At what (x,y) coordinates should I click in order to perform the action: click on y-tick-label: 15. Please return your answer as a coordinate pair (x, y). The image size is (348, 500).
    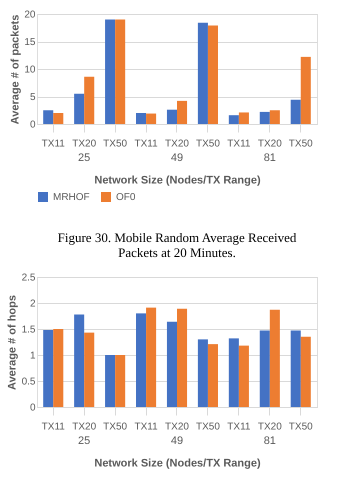
    Looking at the image, I should click on (30, 42).